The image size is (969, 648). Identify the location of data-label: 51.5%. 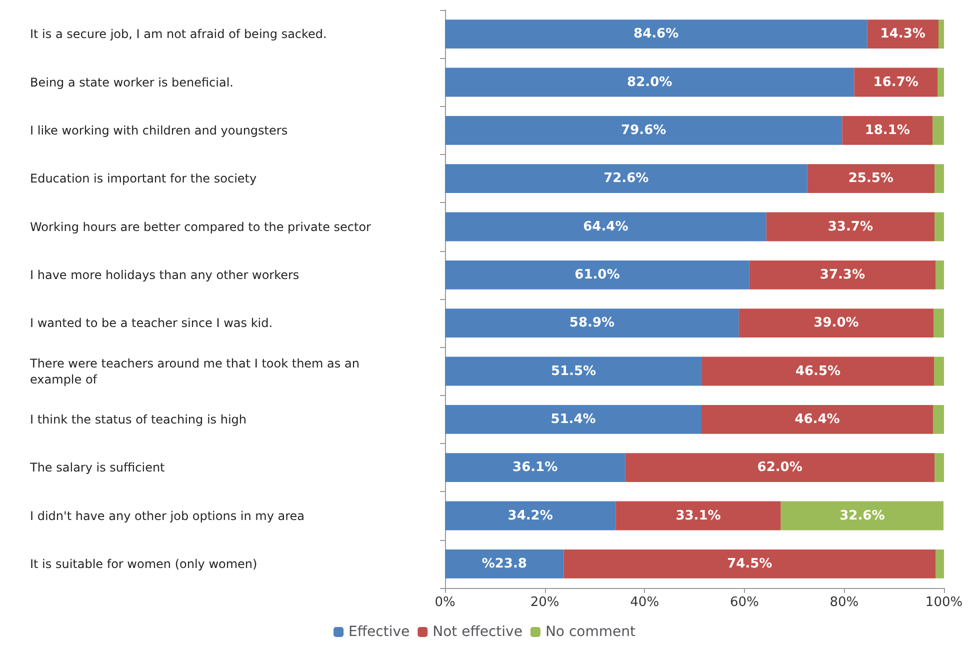
(573, 371).